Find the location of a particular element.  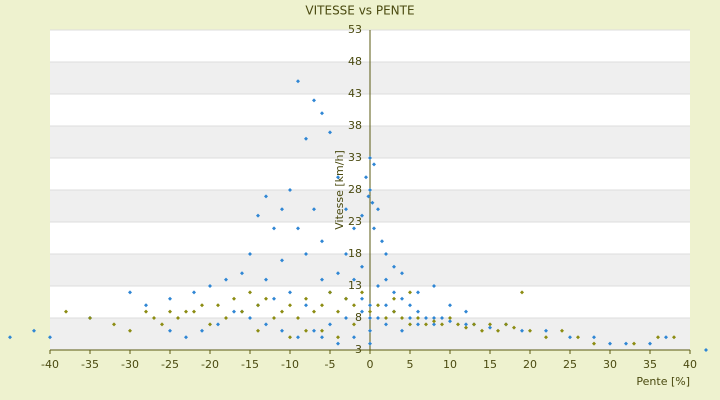

x-tick-label: -25 is located at coordinates (170, 364).